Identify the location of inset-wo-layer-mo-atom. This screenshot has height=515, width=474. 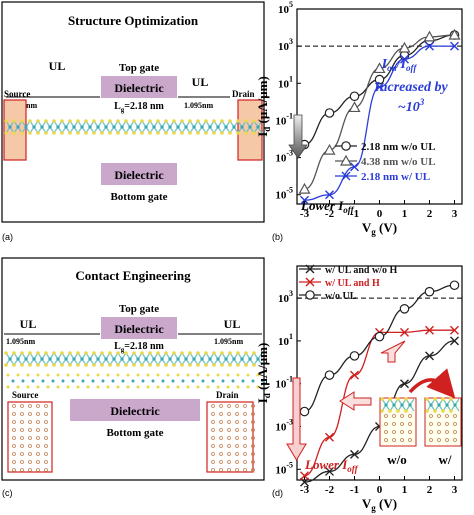
(410, 405).